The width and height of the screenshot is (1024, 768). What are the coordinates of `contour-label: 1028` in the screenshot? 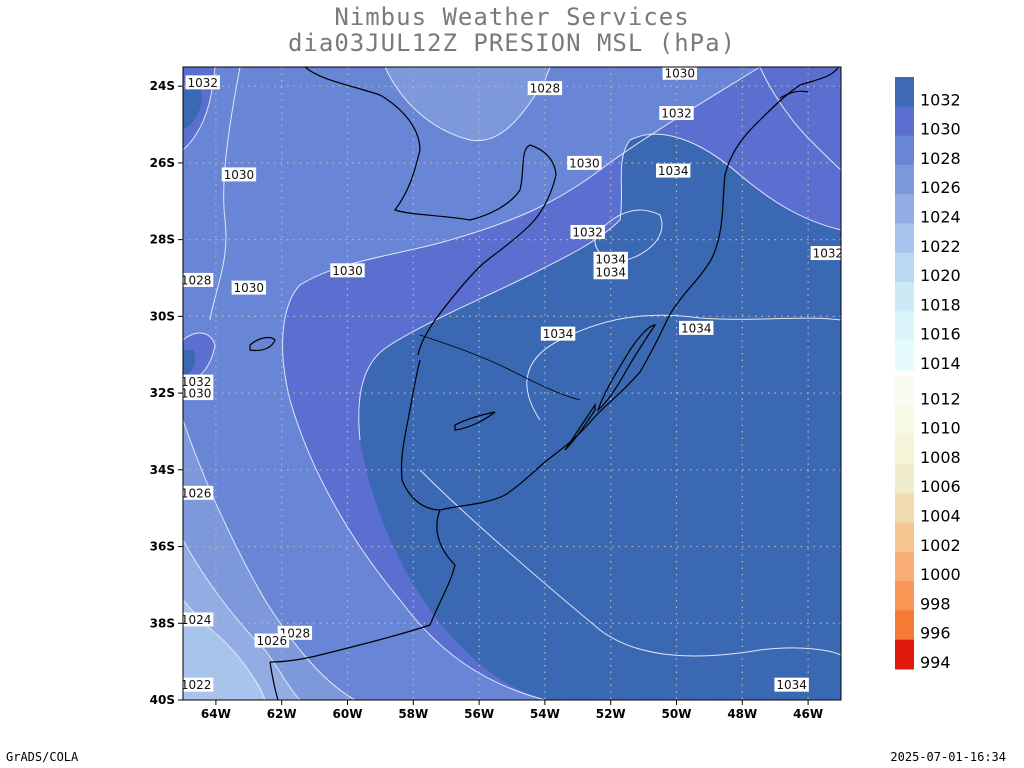 It's located at (198, 279).